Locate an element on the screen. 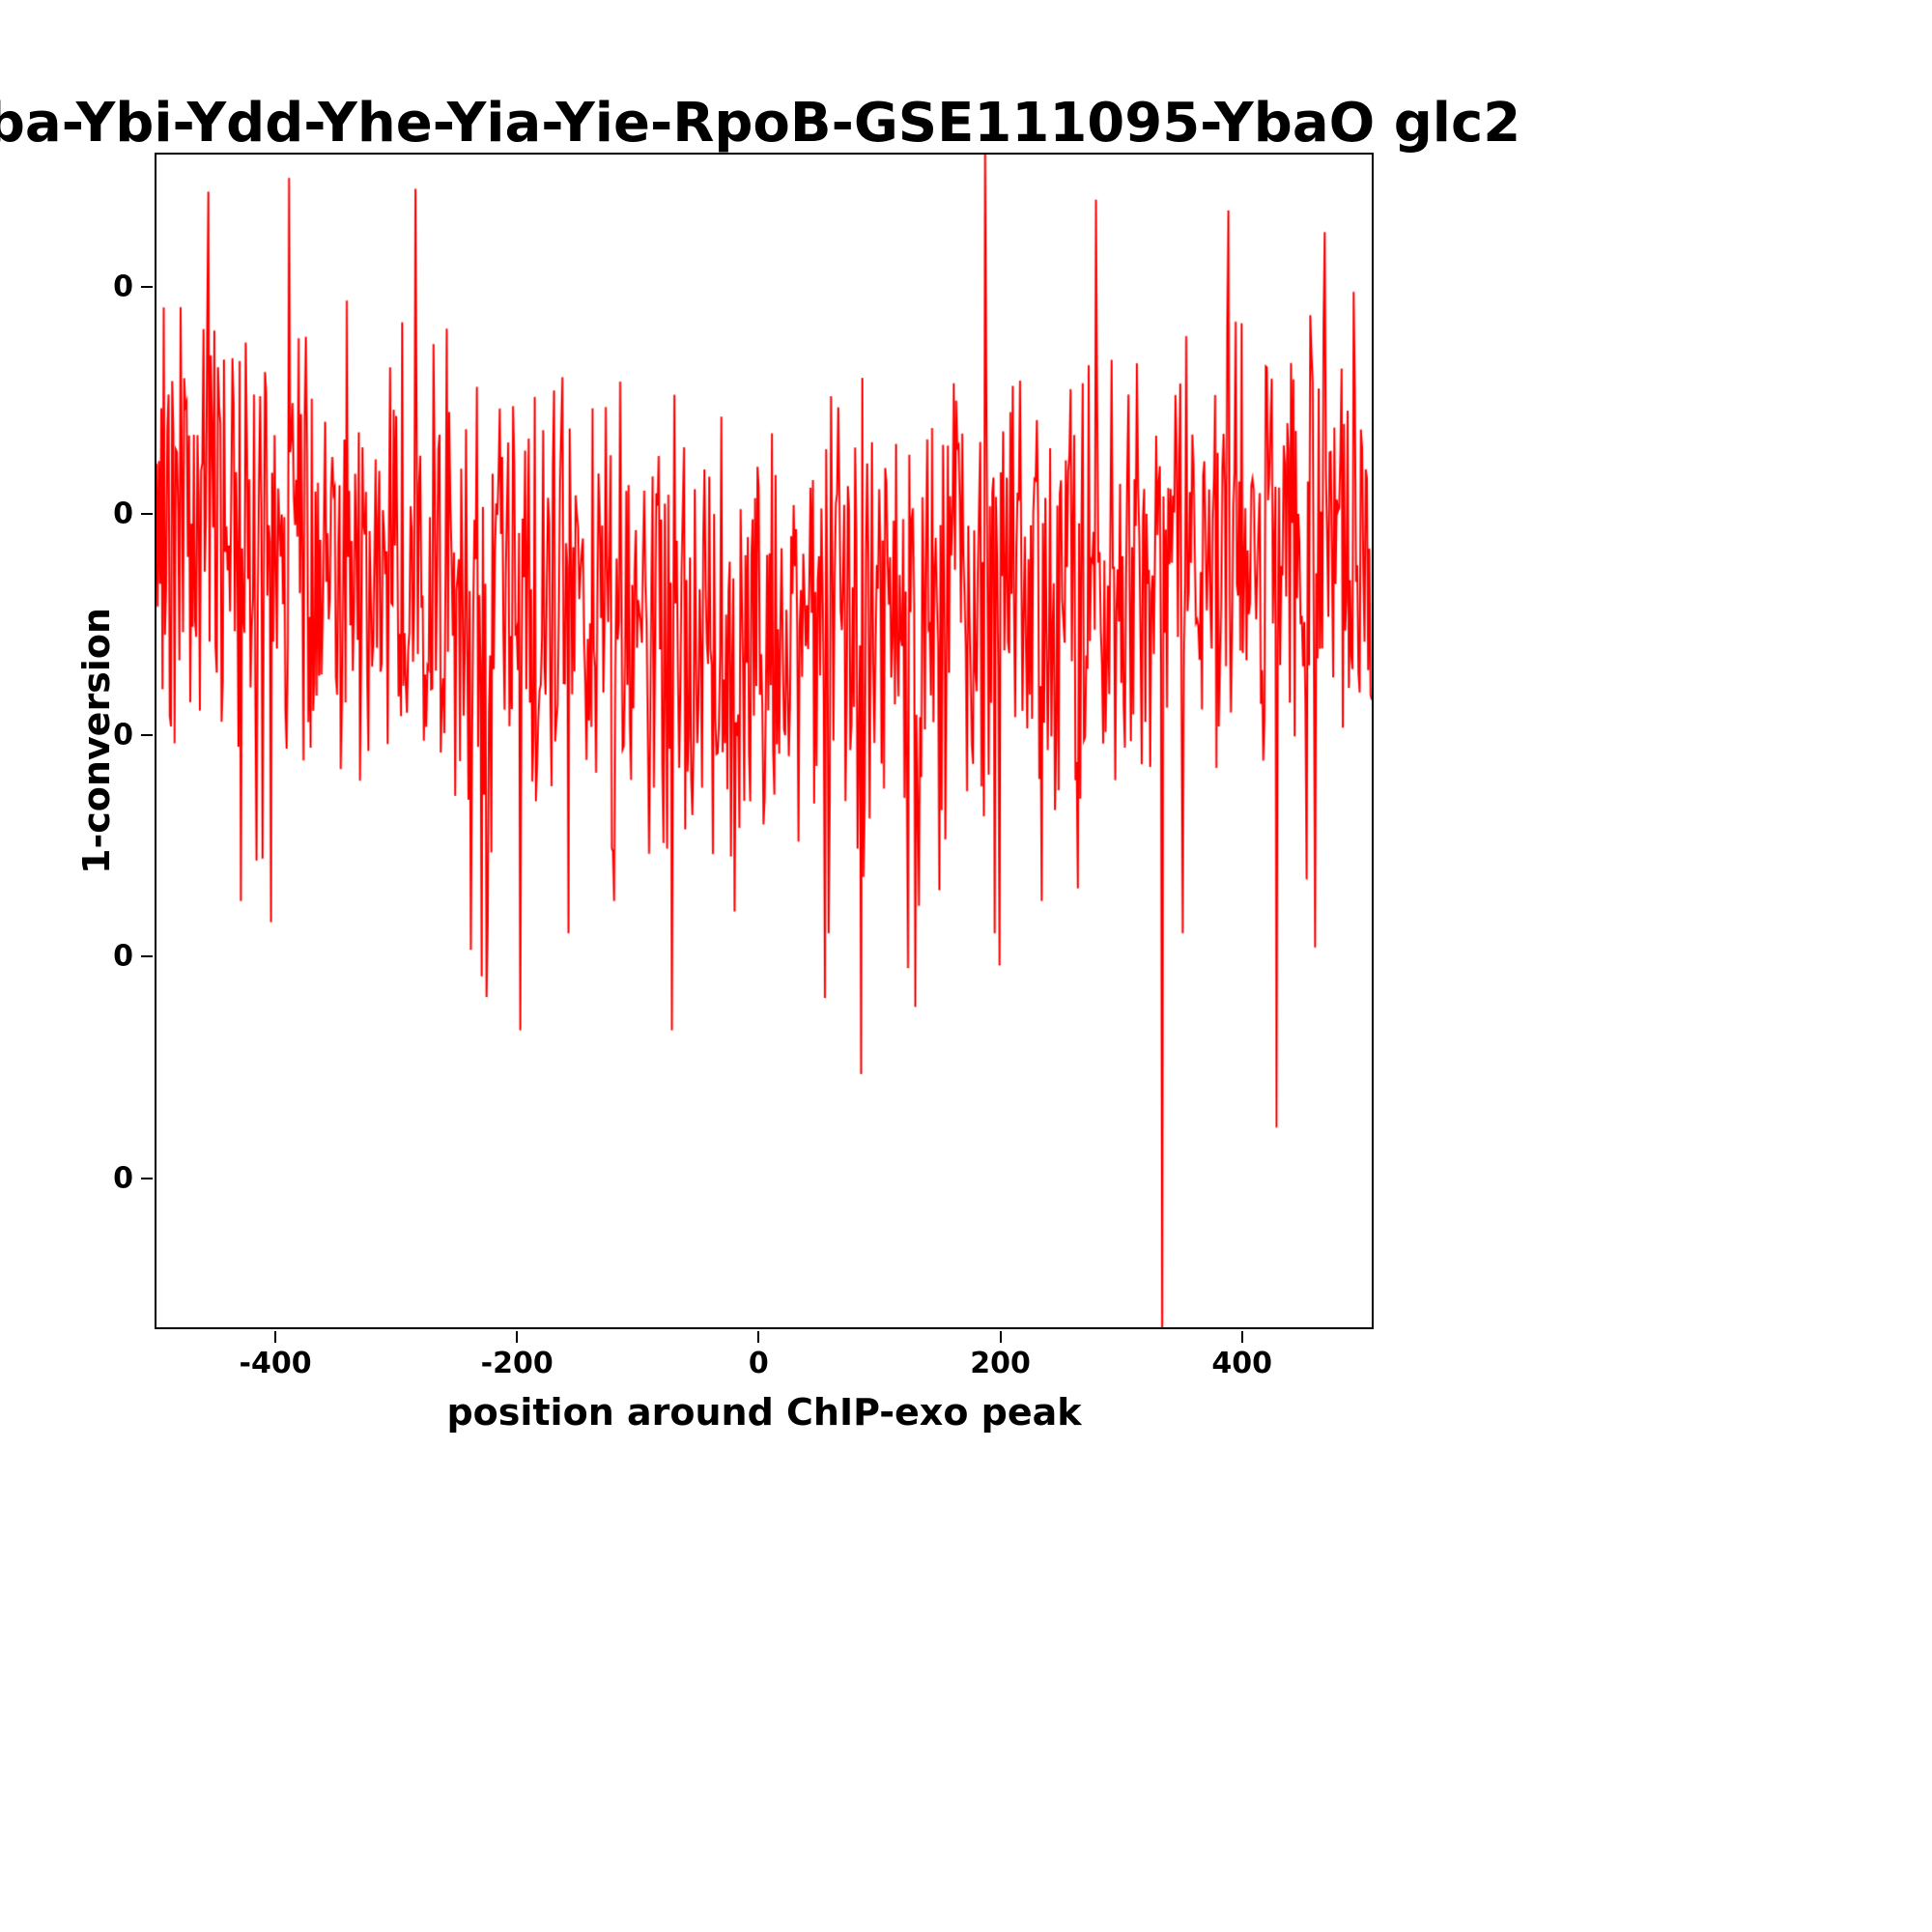 This screenshot has height=1932, width=1932. x-axis-label: position around ChIP-exo peak is located at coordinates (764, 1412).